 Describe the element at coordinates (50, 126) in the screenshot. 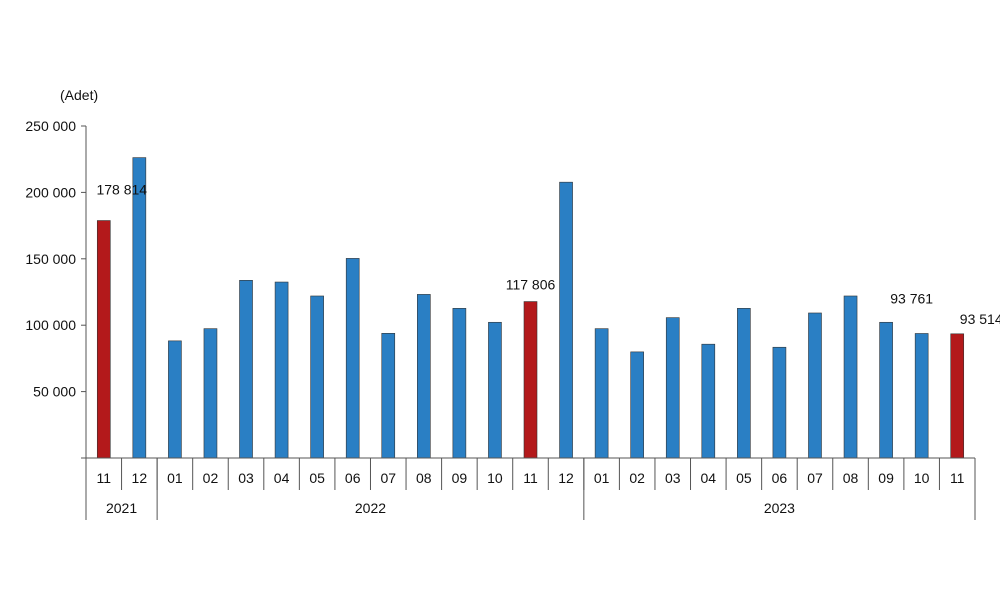

I see `y-tick-label: 250 000` at that location.